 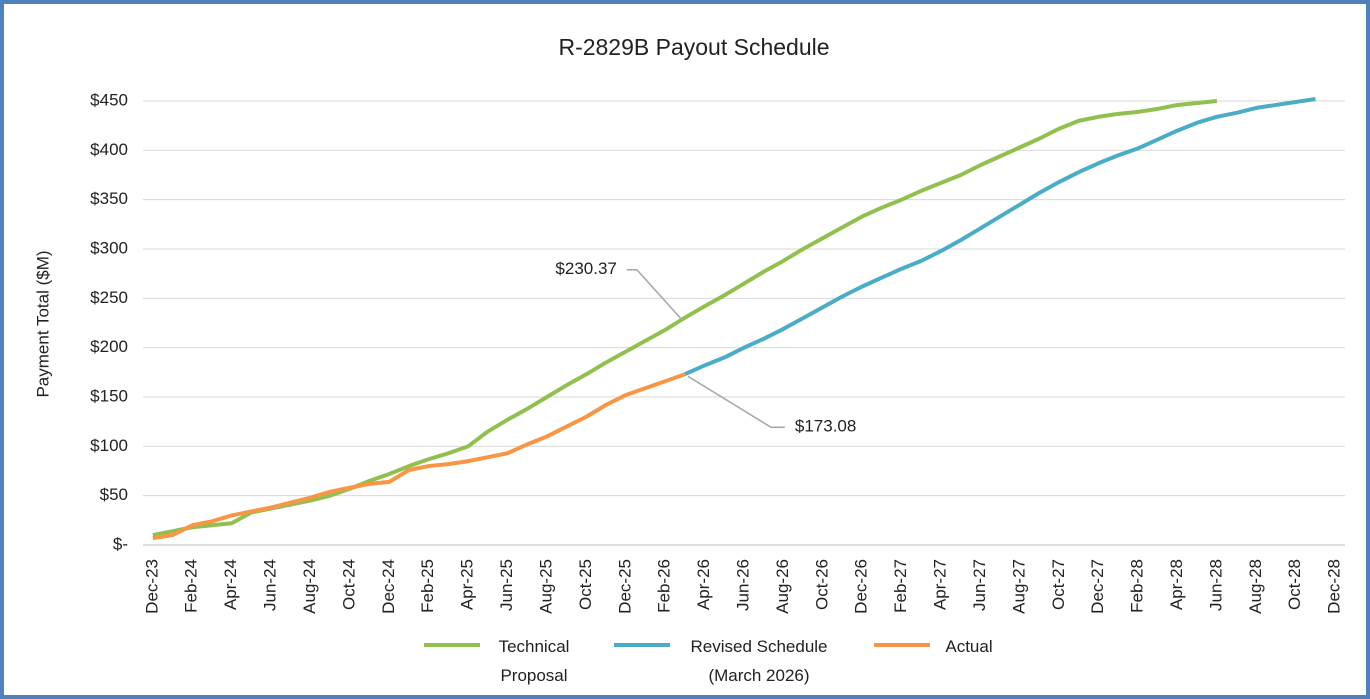 What do you see at coordinates (109, 395) in the screenshot?
I see `y-tick-label: $150` at bounding box center [109, 395].